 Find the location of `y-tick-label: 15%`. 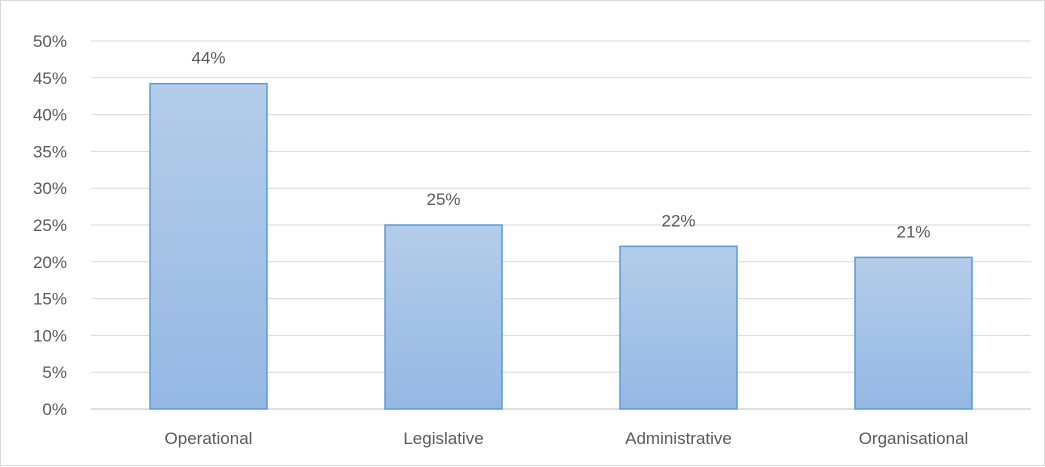

y-tick-label: 15% is located at coordinates (50, 299).